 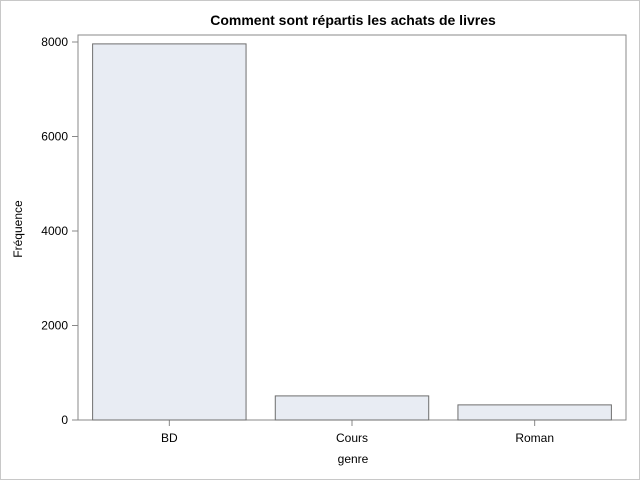 What do you see at coordinates (534, 412) in the screenshot?
I see `bar-roman` at bounding box center [534, 412].